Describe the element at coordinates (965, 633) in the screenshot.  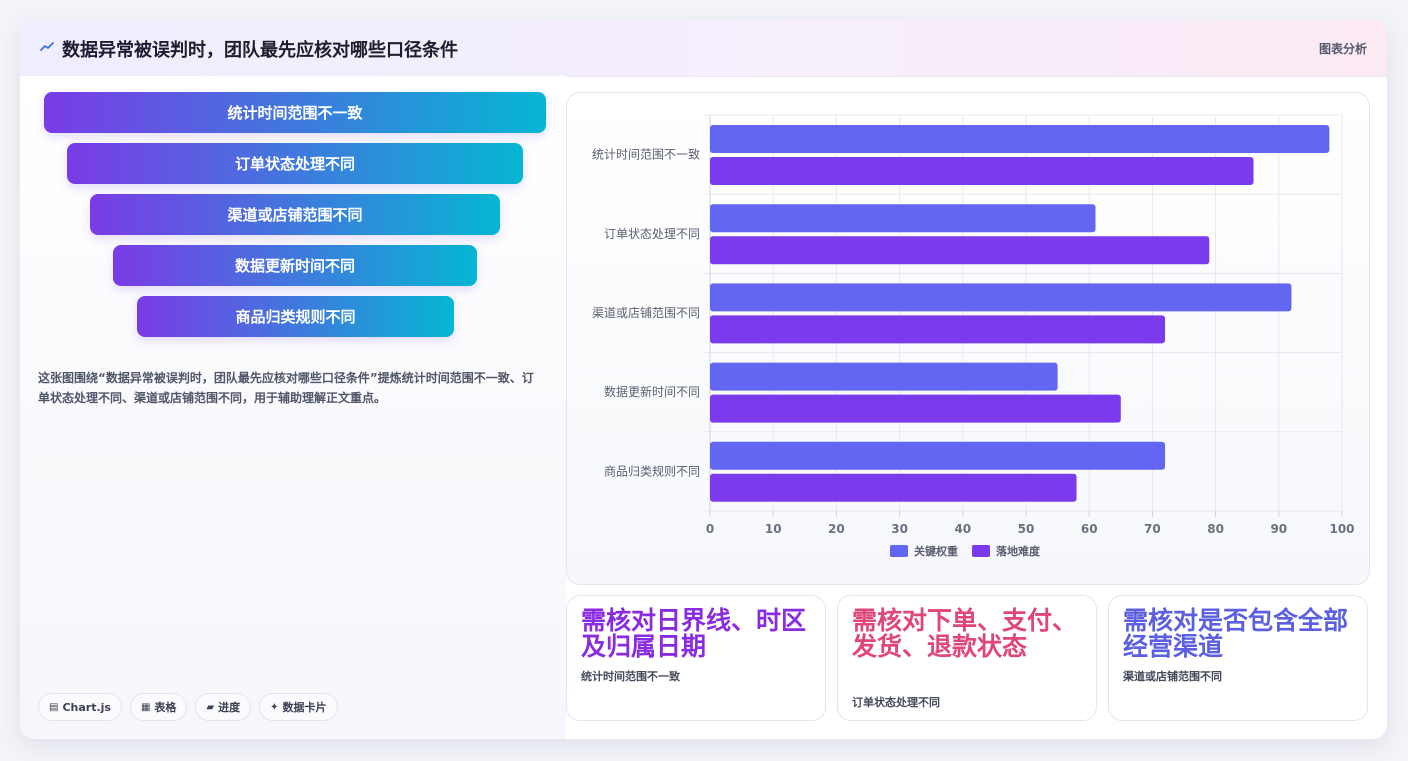
I see `stat-value: 需核对下单、支付、发货、退款状态` at that location.